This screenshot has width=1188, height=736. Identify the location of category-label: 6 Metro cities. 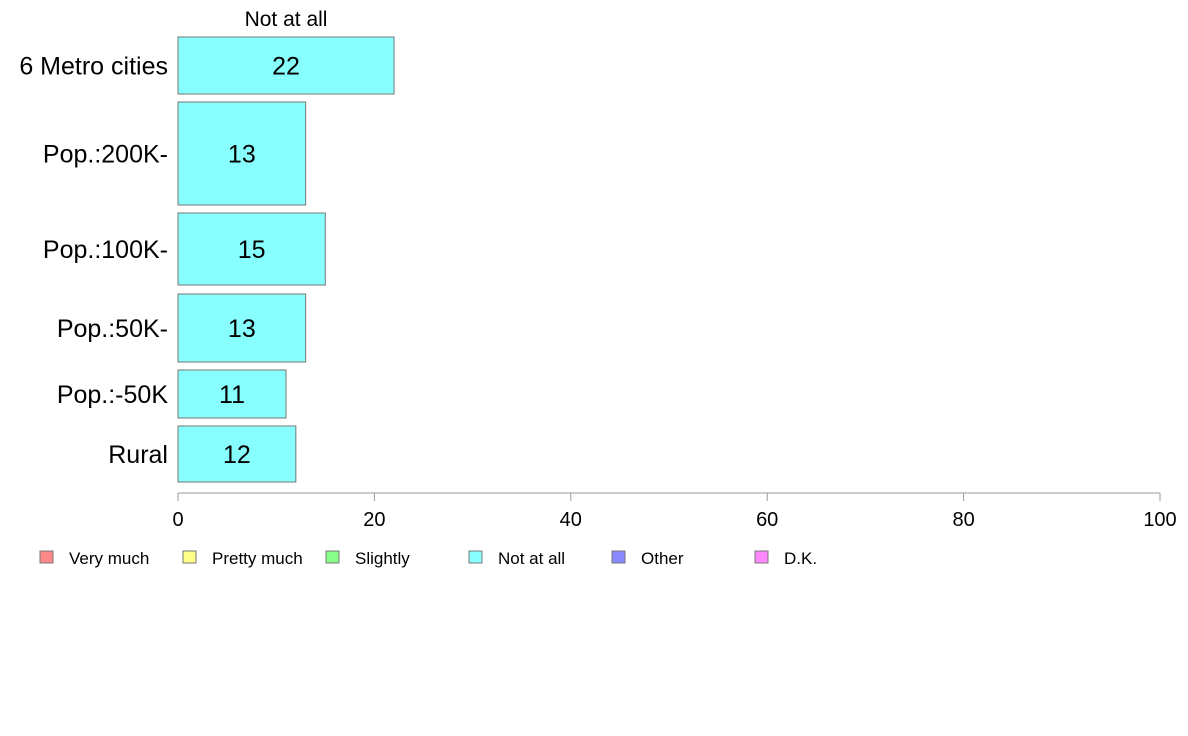
(93, 67).